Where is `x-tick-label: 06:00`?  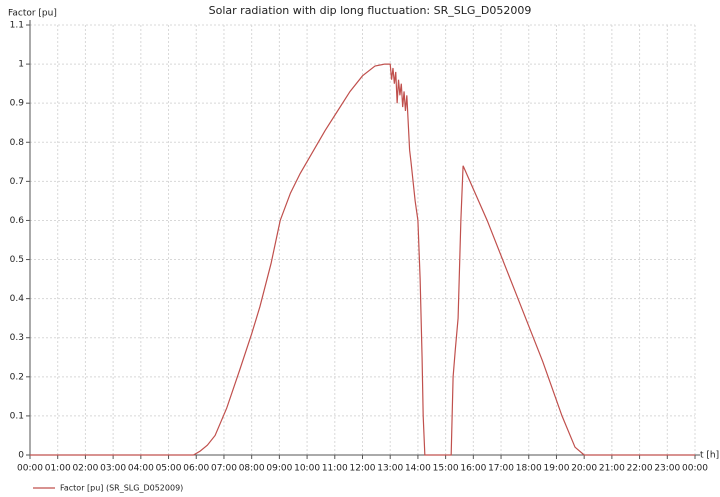 x-tick-label: 06:00 is located at coordinates (196, 469).